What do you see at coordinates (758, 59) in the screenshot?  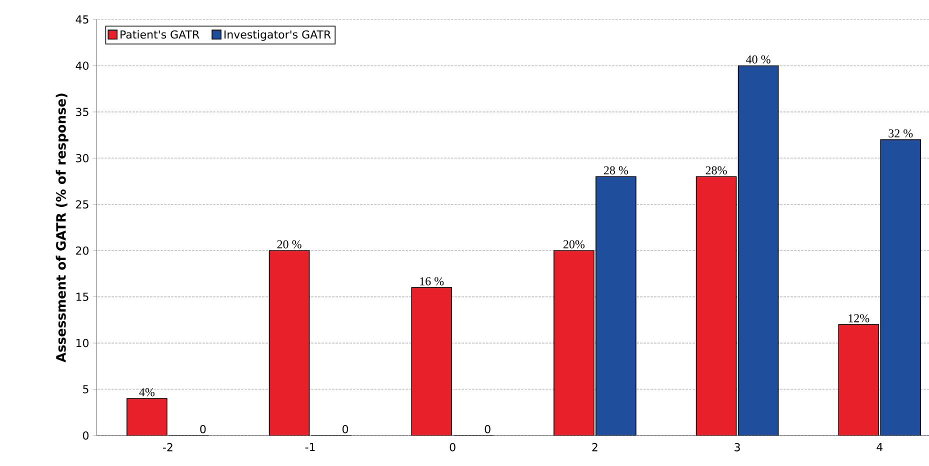 I see `data-label: 40 %` at bounding box center [758, 59].